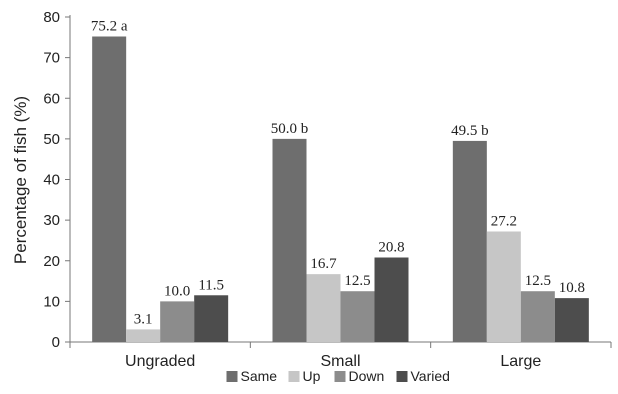 Image resolution: width=618 pixels, height=394 pixels. What do you see at coordinates (232, 376) in the screenshot?
I see `legend-swatch-same` at bounding box center [232, 376].